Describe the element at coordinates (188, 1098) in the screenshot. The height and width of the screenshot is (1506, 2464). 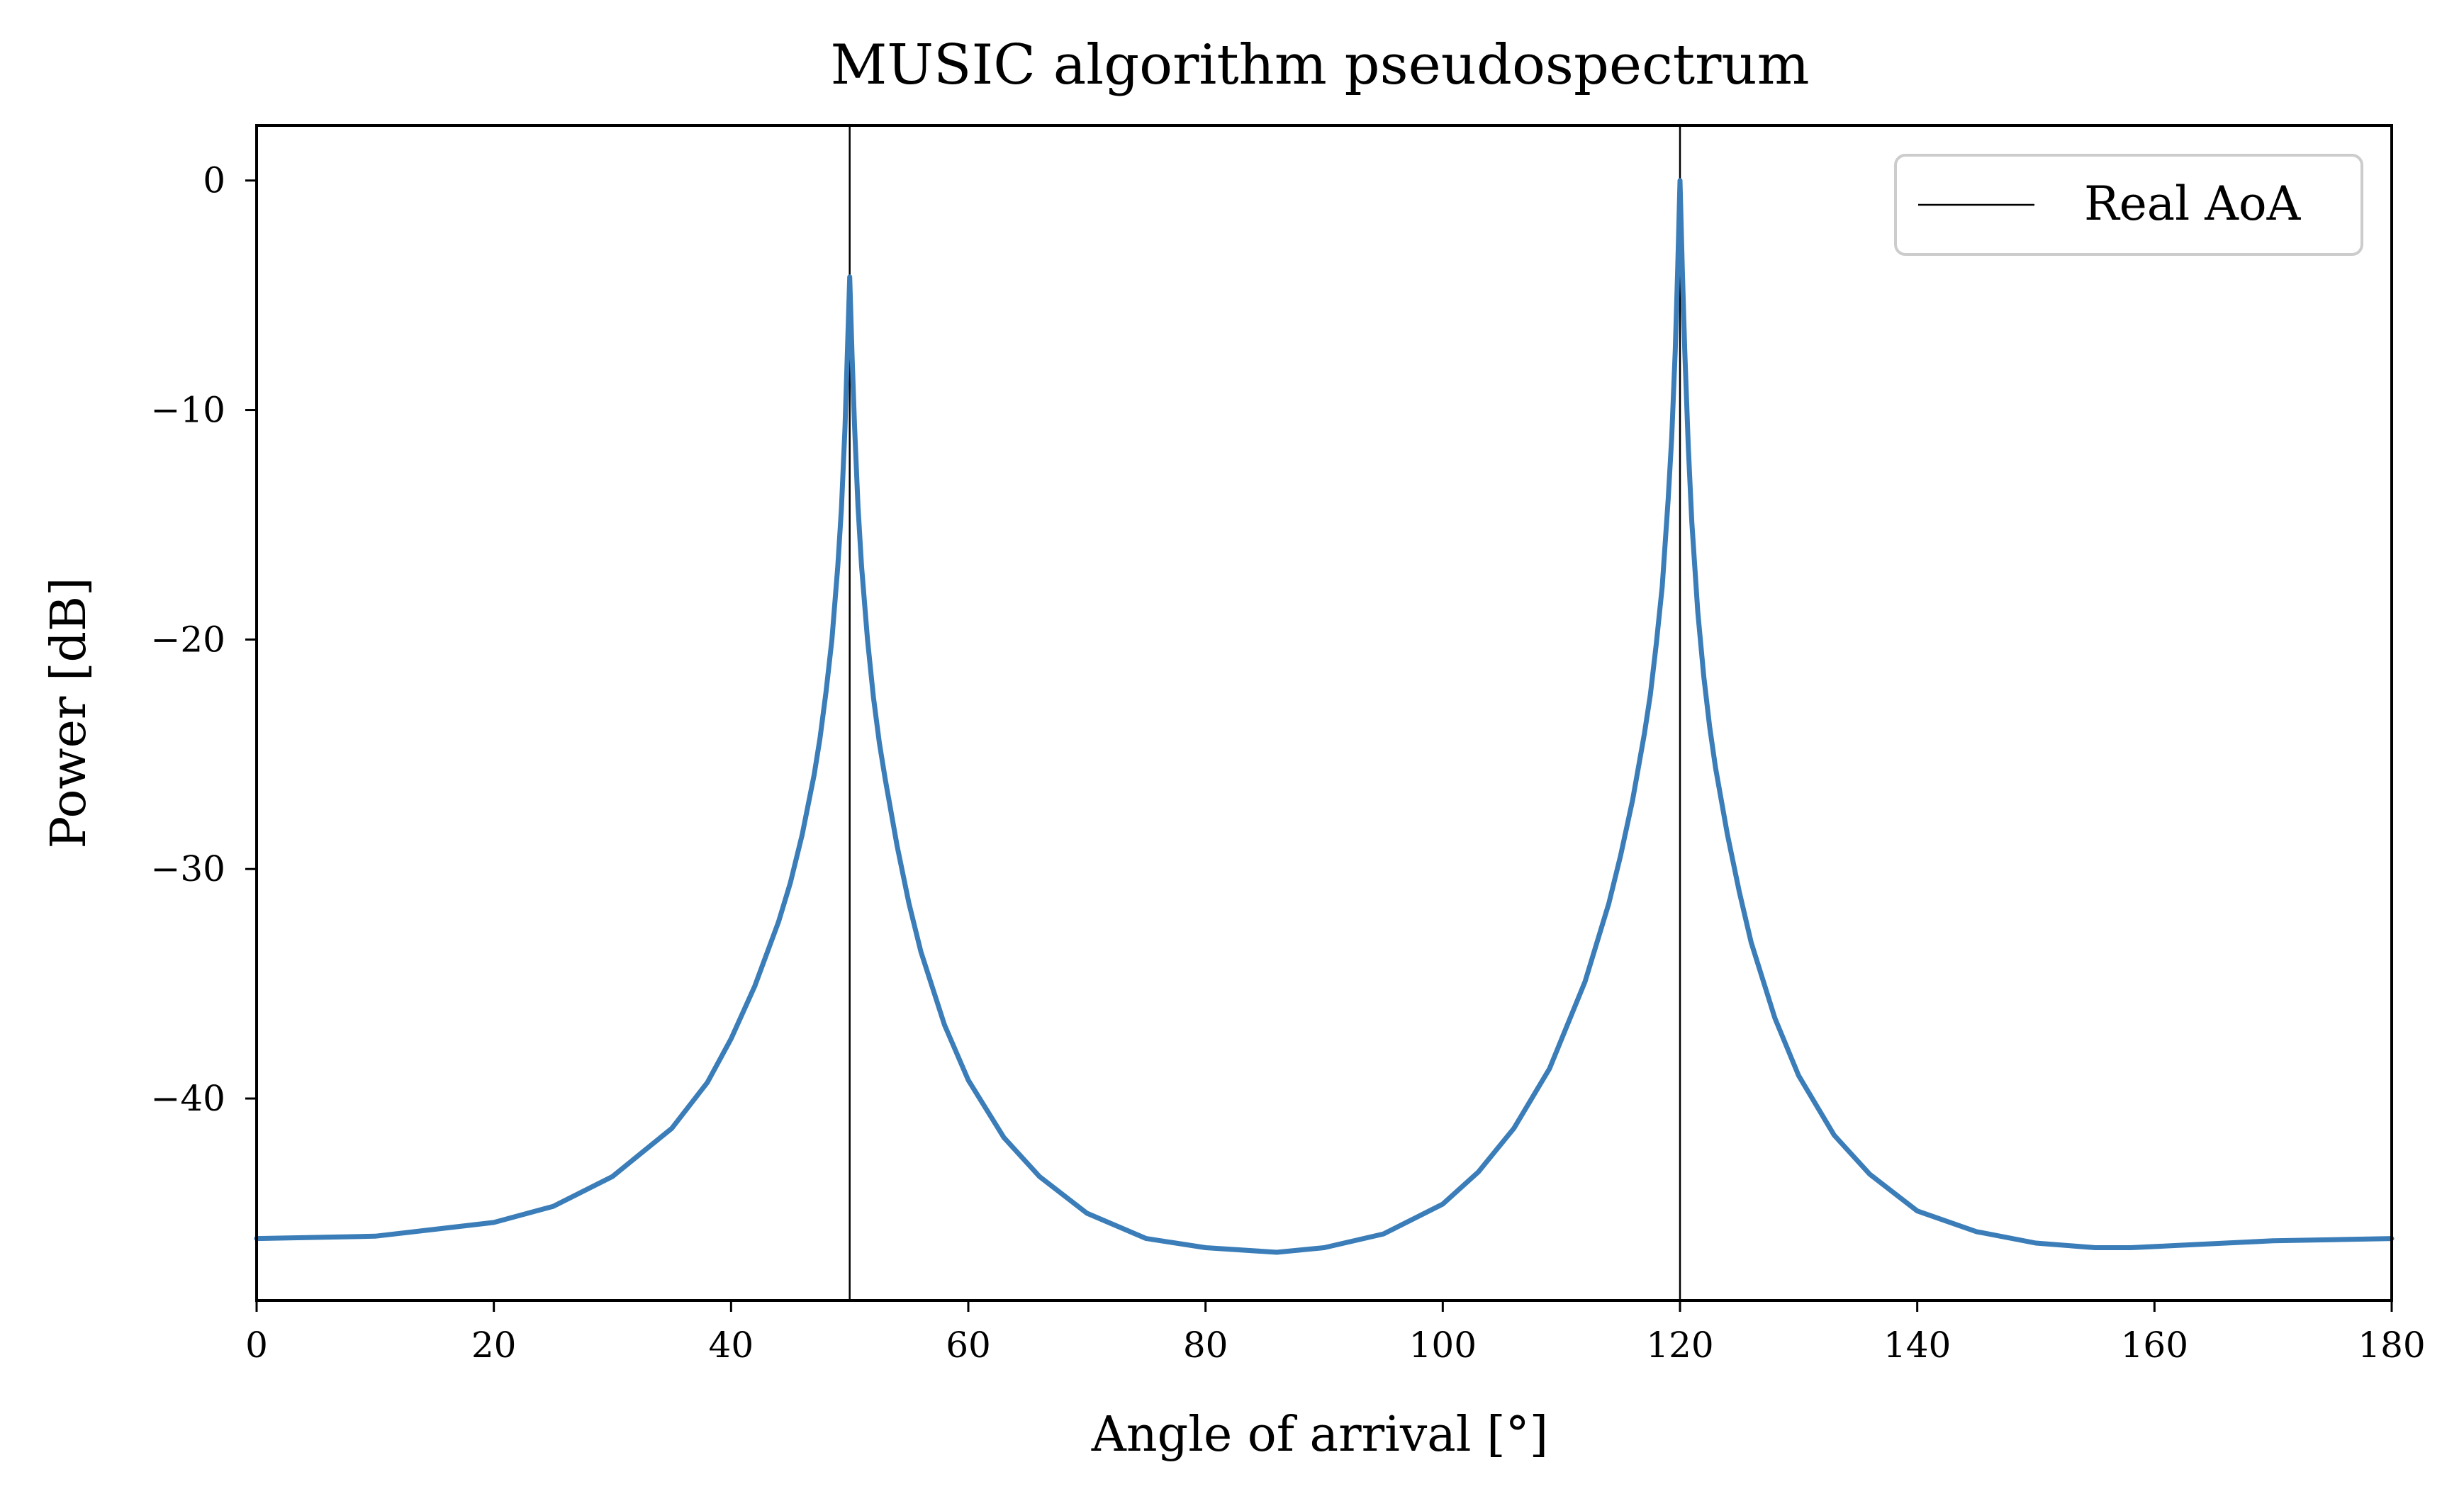
I see `y-tick-label-4: −40` at that location.